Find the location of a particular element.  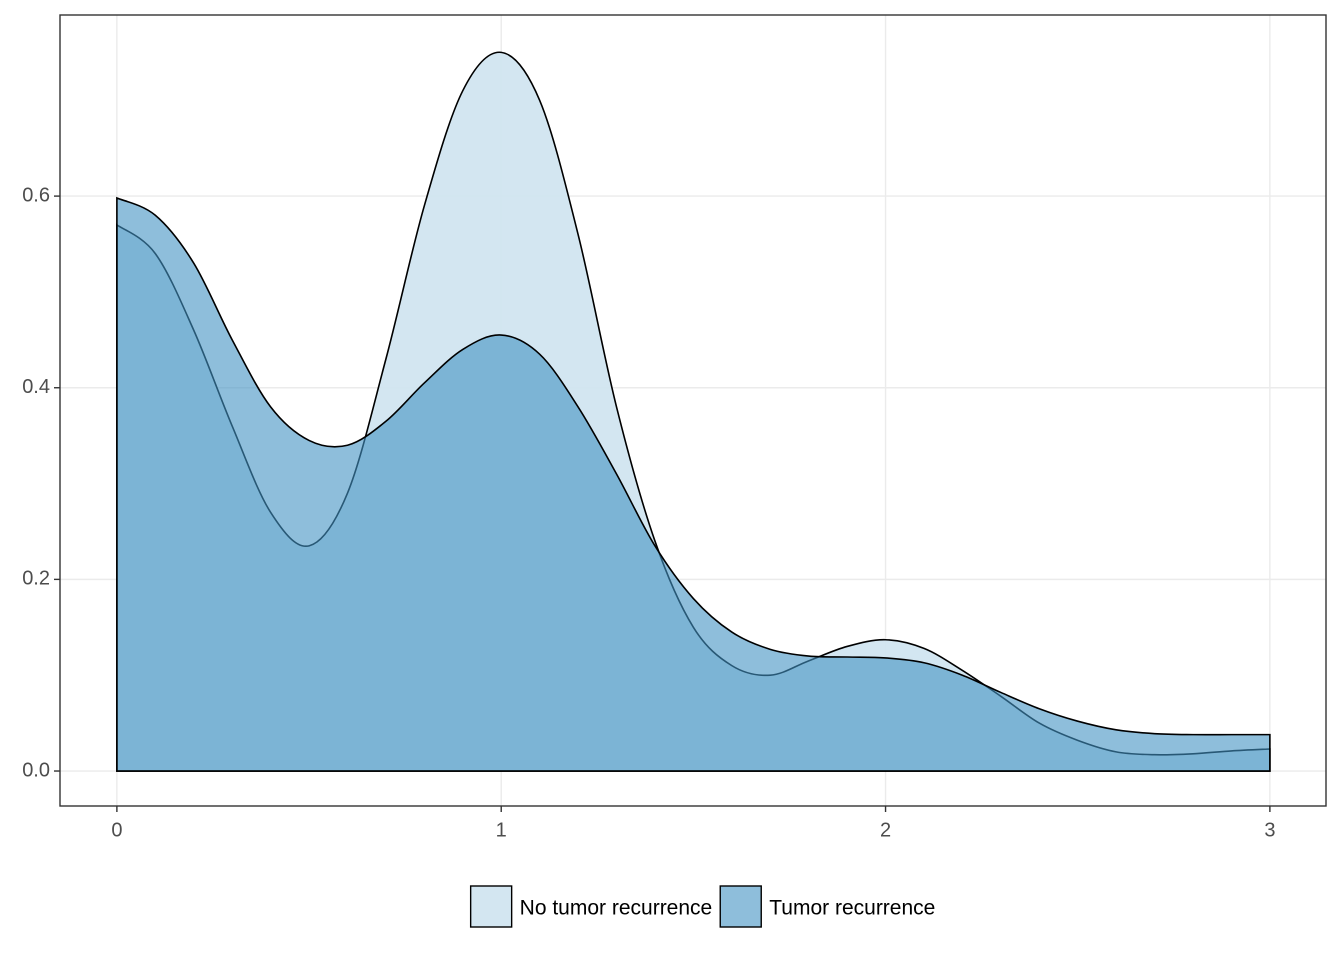

x-tick-label: 2 is located at coordinates (885, 830).